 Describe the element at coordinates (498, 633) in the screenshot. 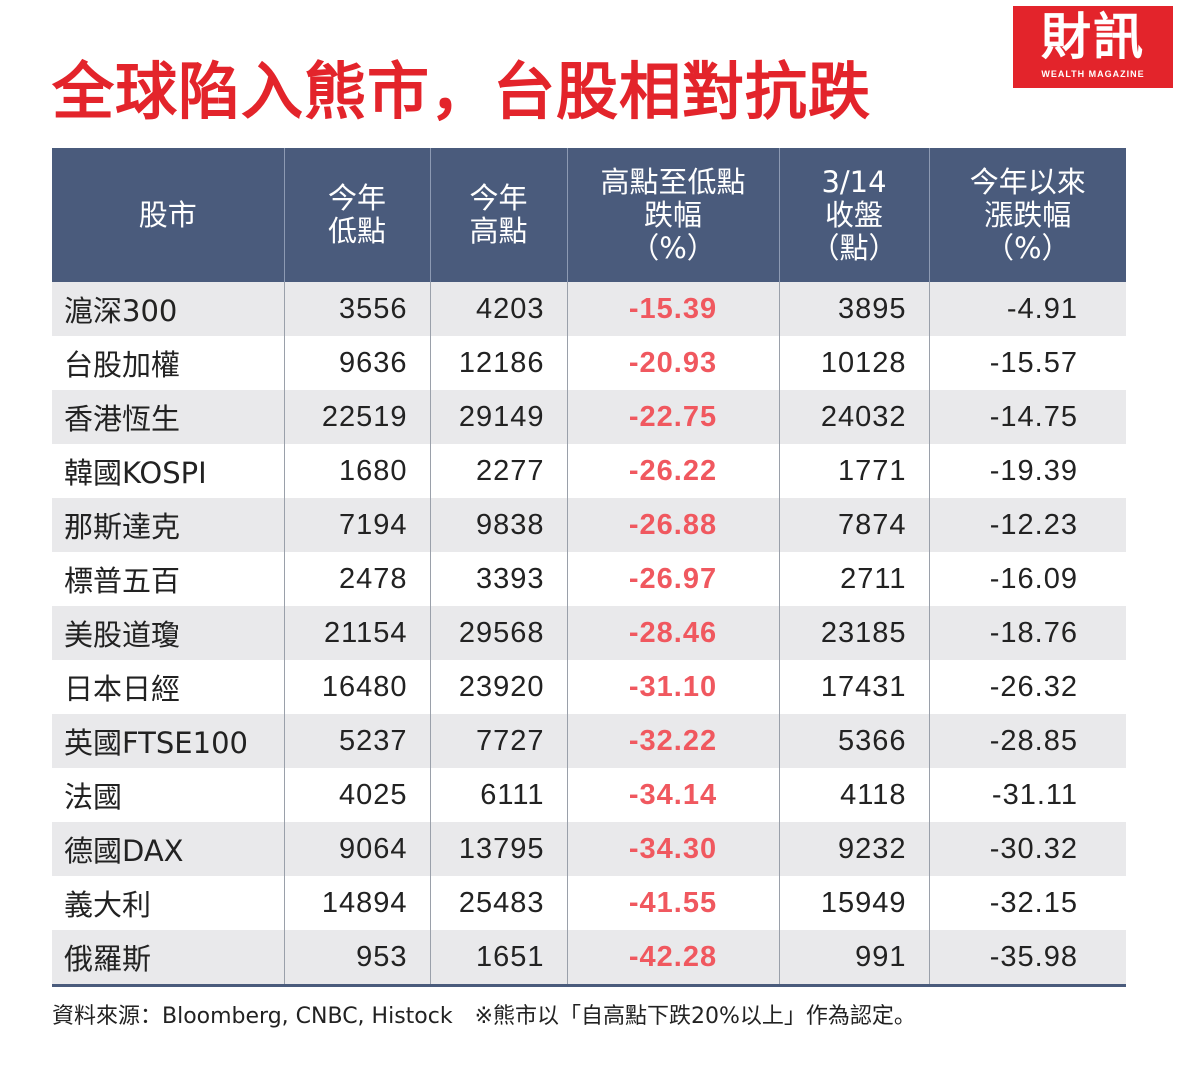

I see `cell-high: 29568` at that location.